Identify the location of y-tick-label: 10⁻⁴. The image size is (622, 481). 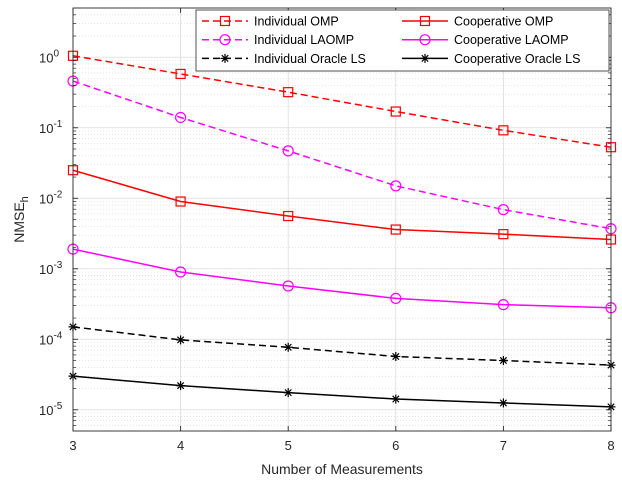
(51, 338).